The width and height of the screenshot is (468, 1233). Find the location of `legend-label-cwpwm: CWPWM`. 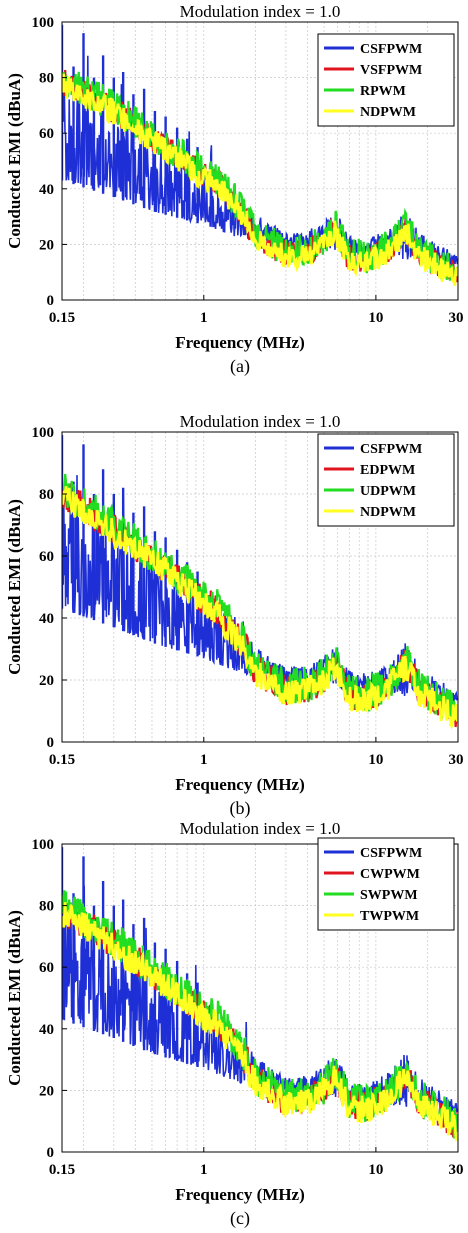

legend-label-cwpwm: CWPWM is located at coordinates (390, 874).